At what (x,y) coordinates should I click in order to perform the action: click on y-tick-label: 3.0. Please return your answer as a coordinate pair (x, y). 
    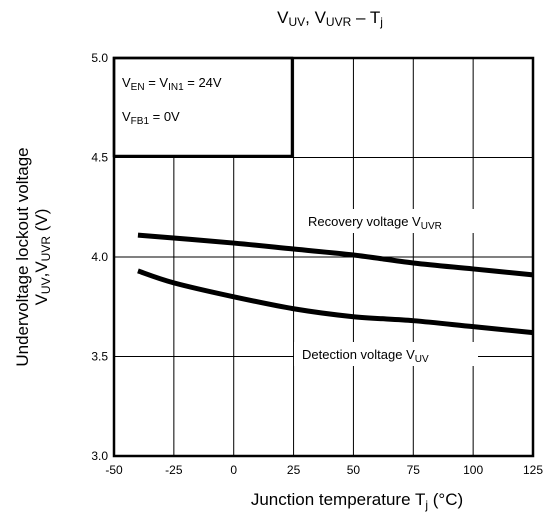
    Looking at the image, I should click on (99, 456).